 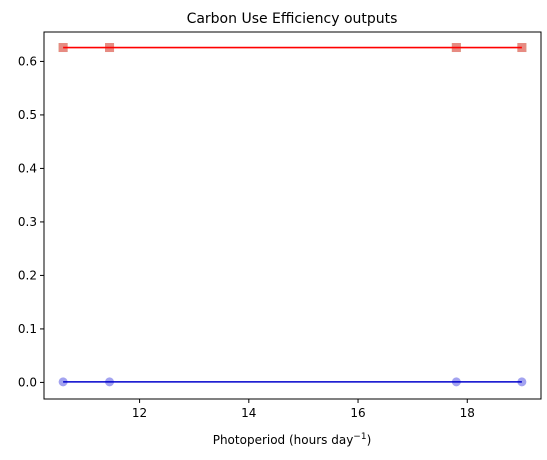 I want to click on y-tick-label-0: 0.0, so click(x=27, y=382).